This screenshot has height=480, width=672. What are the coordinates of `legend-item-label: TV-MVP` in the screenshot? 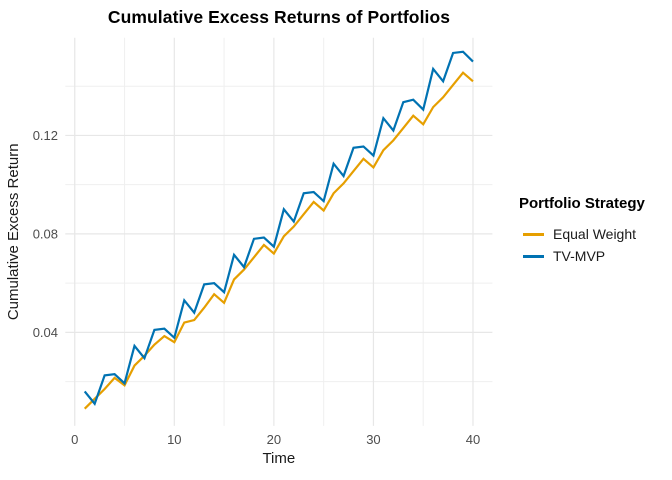 It's located at (579, 256).